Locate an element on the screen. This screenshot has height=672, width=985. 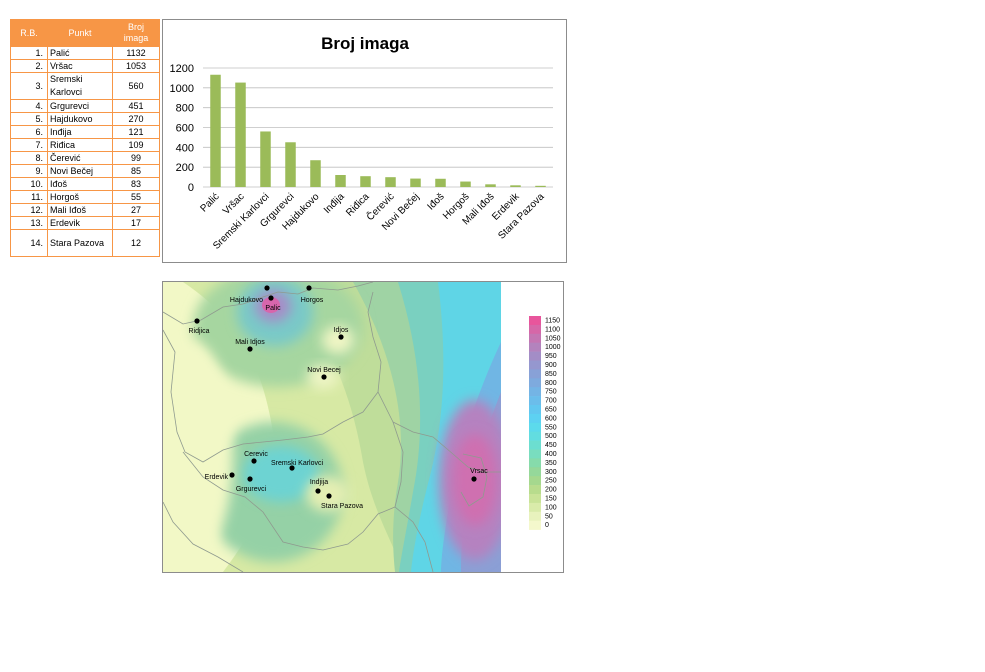
table-row: 2. Vršac 1053 is located at coordinates (85, 66).